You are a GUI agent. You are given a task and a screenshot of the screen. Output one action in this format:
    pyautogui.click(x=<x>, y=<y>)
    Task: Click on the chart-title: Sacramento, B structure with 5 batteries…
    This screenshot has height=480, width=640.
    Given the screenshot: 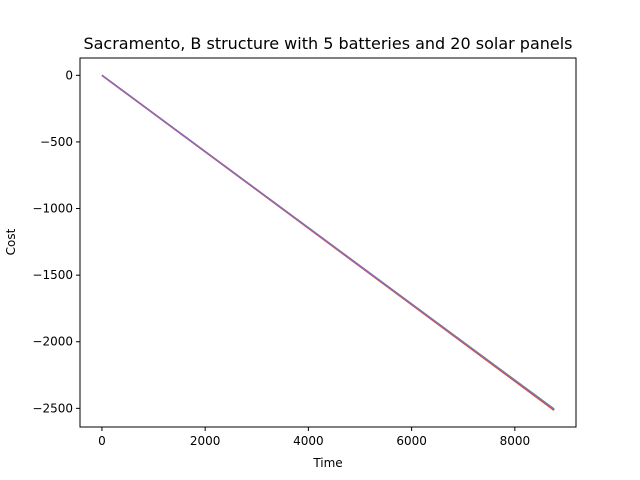 What is the action you would take?
    pyautogui.click(x=327, y=43)
    